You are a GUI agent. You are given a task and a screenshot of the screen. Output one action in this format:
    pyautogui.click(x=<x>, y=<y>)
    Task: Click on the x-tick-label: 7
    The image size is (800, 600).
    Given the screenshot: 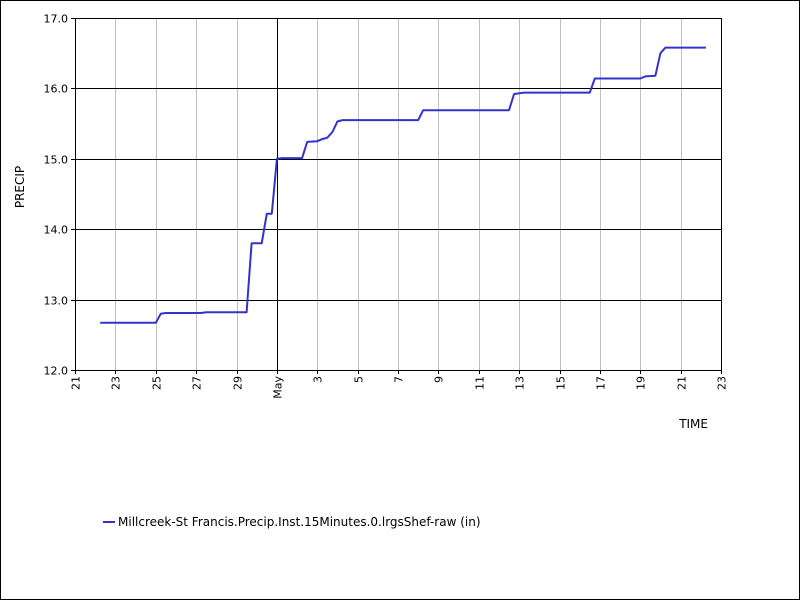 What is the action you would take?
    pyautogui.click(x=399, y=379)
    